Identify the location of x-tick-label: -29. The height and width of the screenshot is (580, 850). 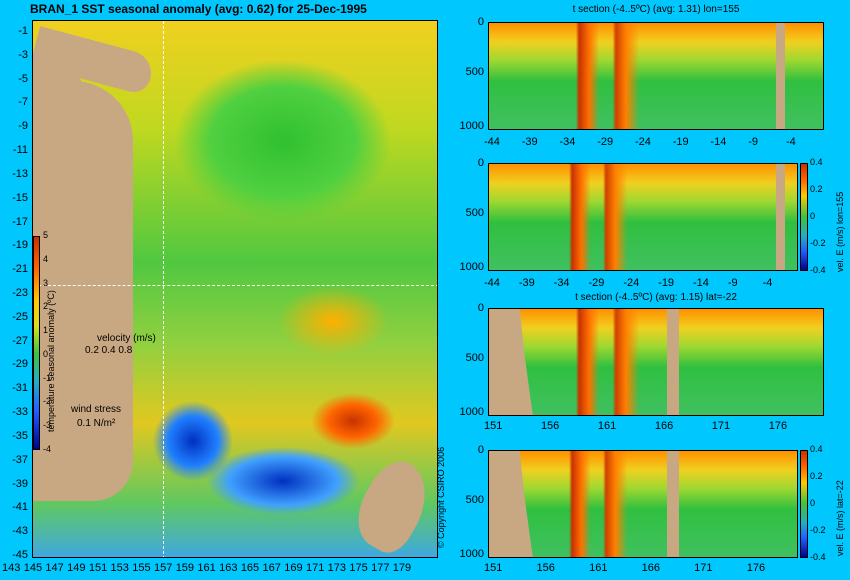
(605, 142).